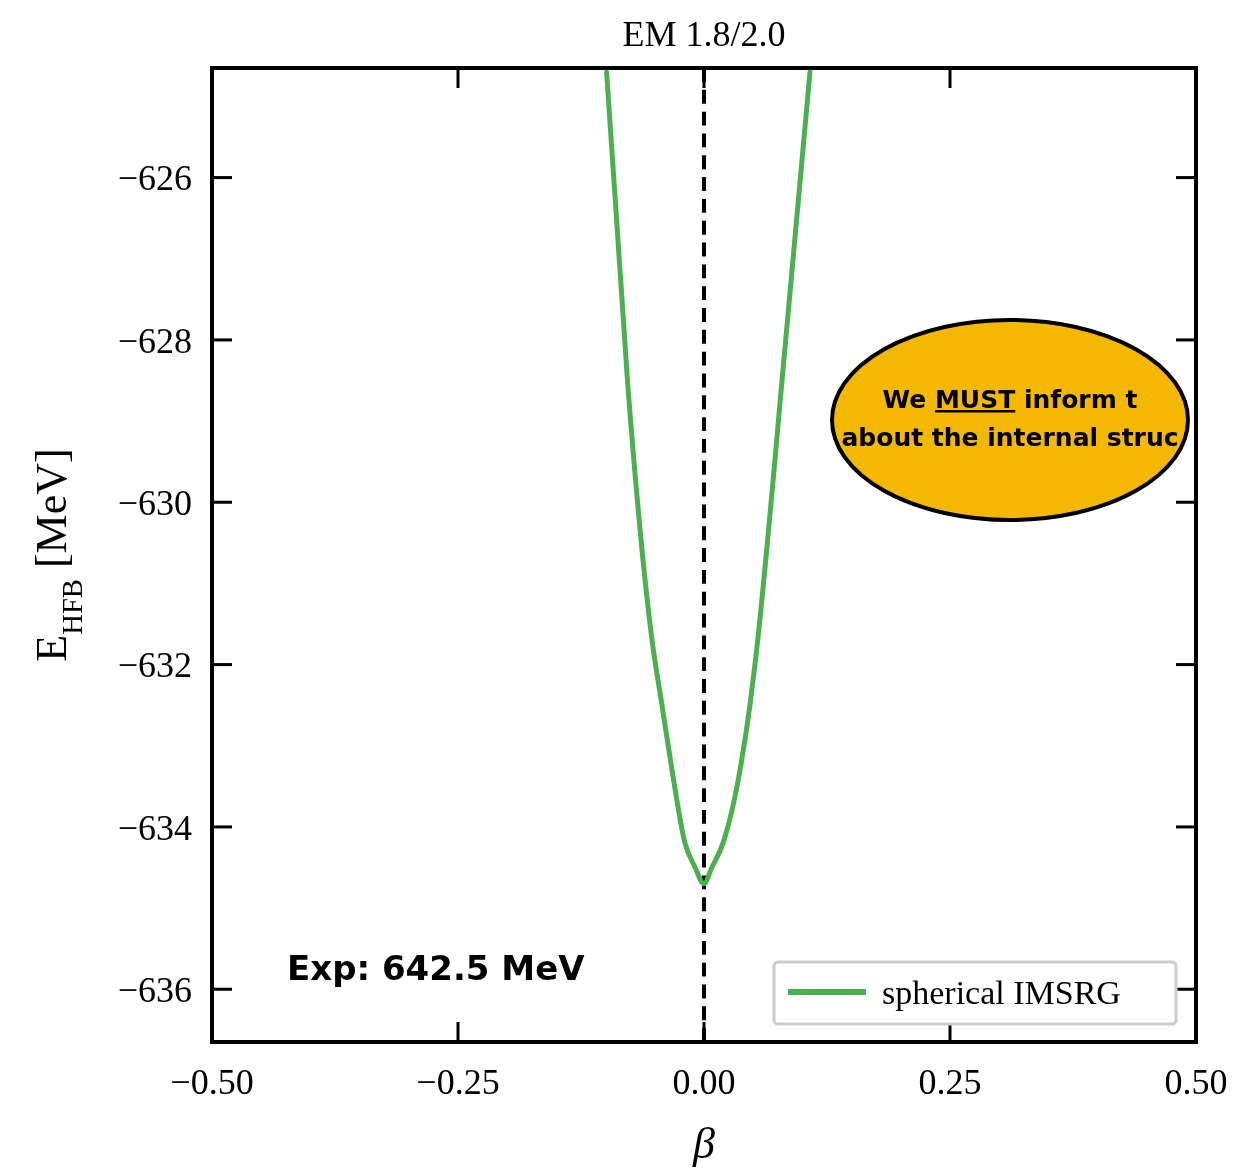  Describe the element at coordinates (1001, 992) in the screenshot. I see `legend-label: spherical IMSRG` at that location.